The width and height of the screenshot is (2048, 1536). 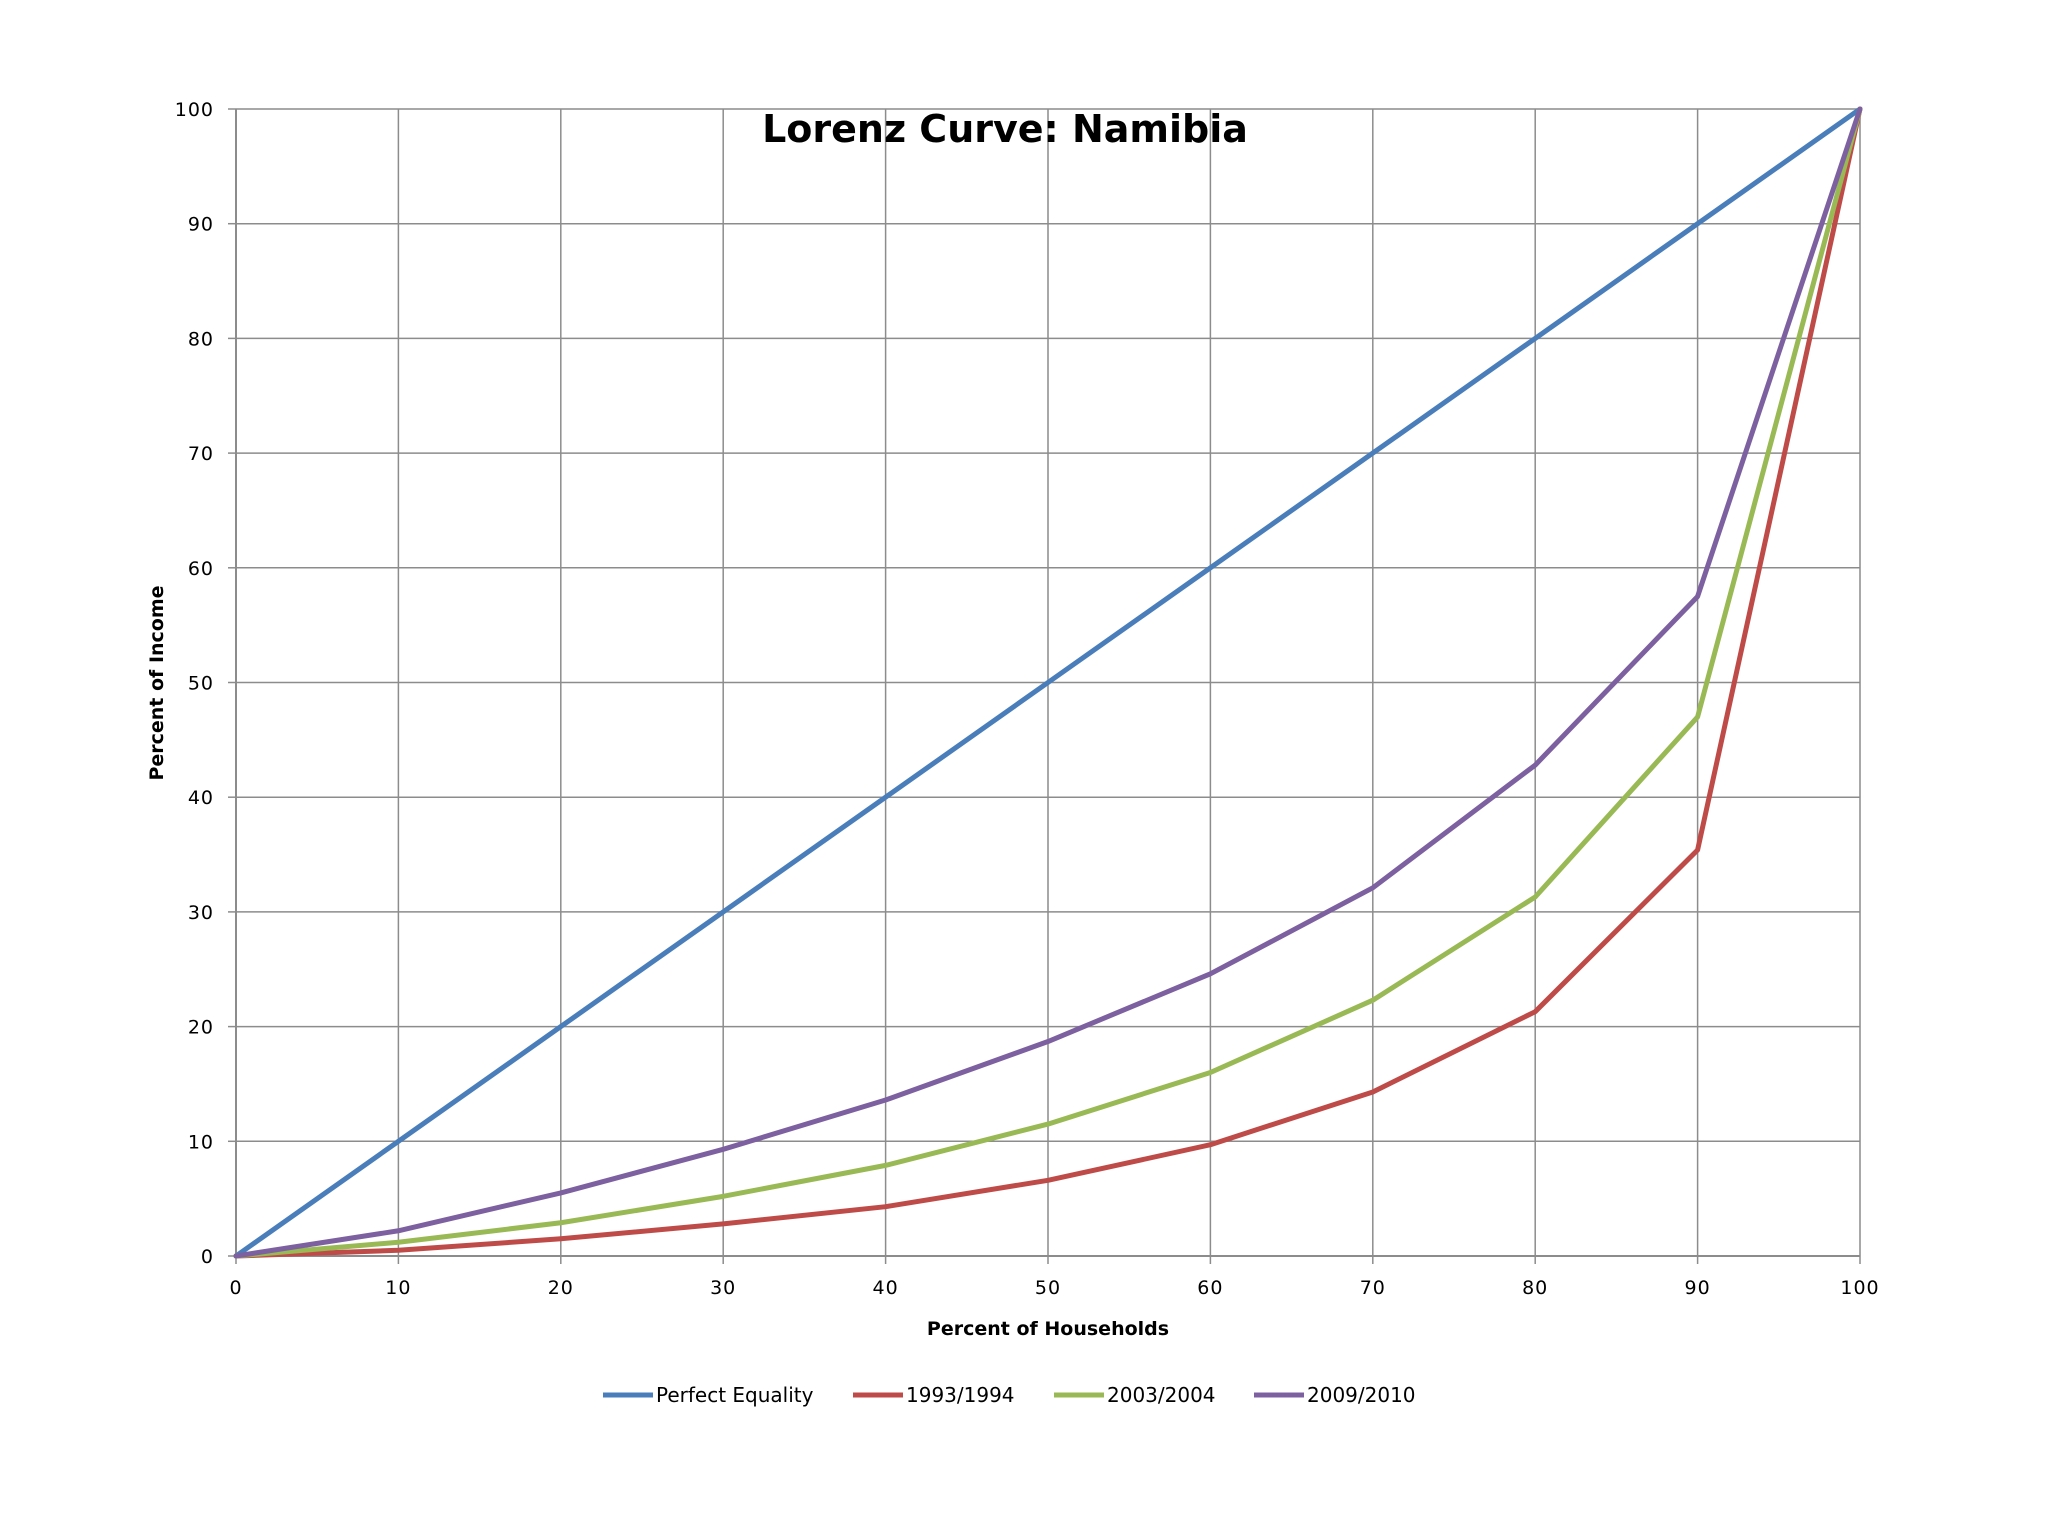 I want to click on chart-title: Lorenz Curve: Namibia, so click(x=1005, y=129).